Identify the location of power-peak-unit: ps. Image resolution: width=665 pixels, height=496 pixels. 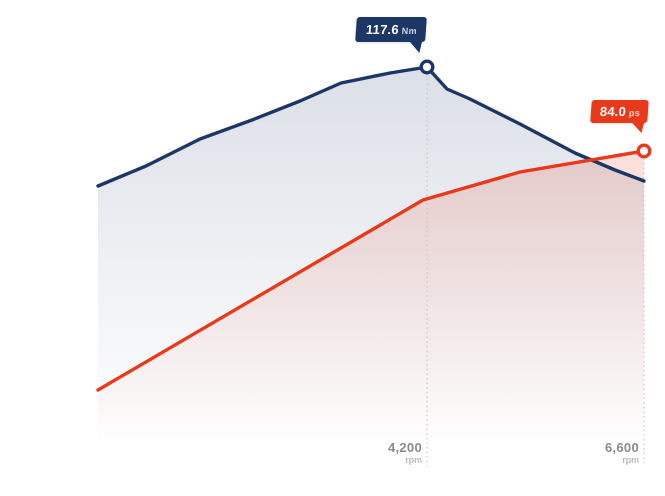
(634, 113).